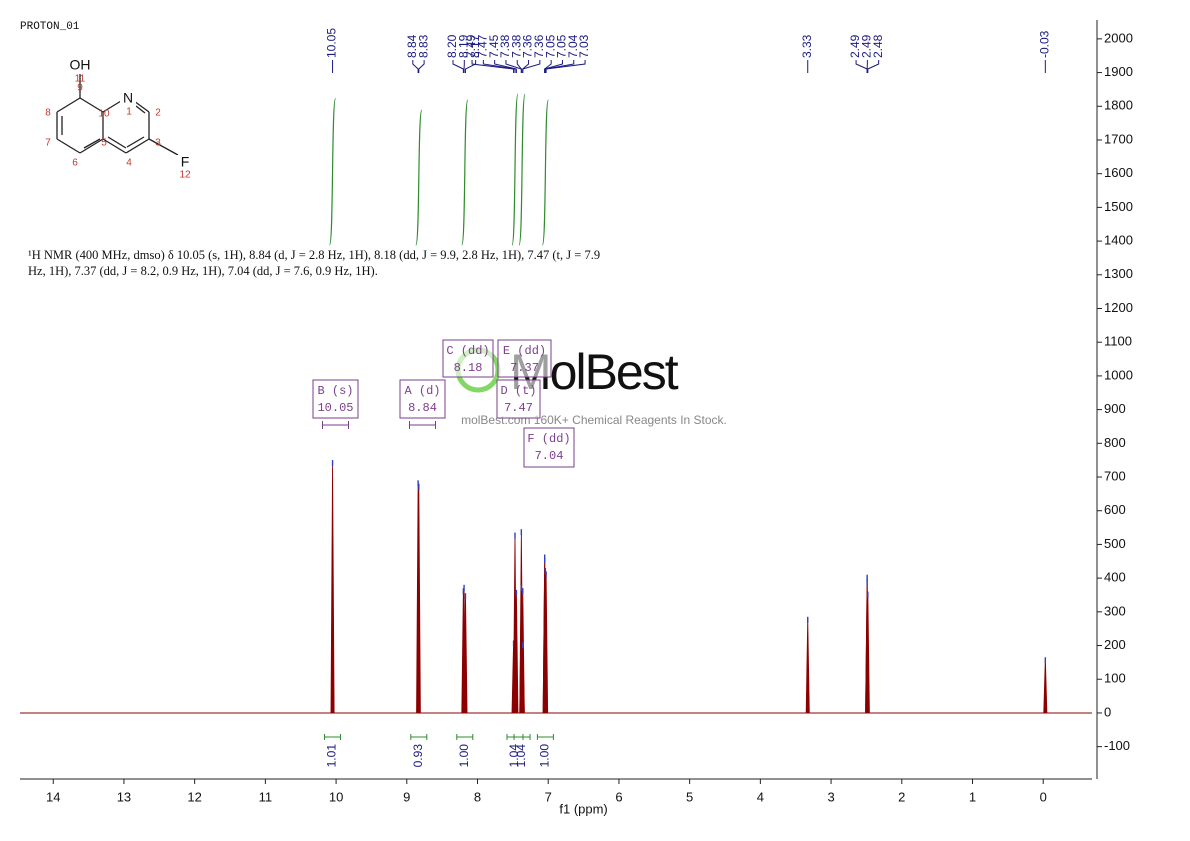 The width and height of the screenshot is (1190, 841). Describe the element at coordinates (1118, 273) in the screenshot. I see `y-tick-label: 1300` at that location.